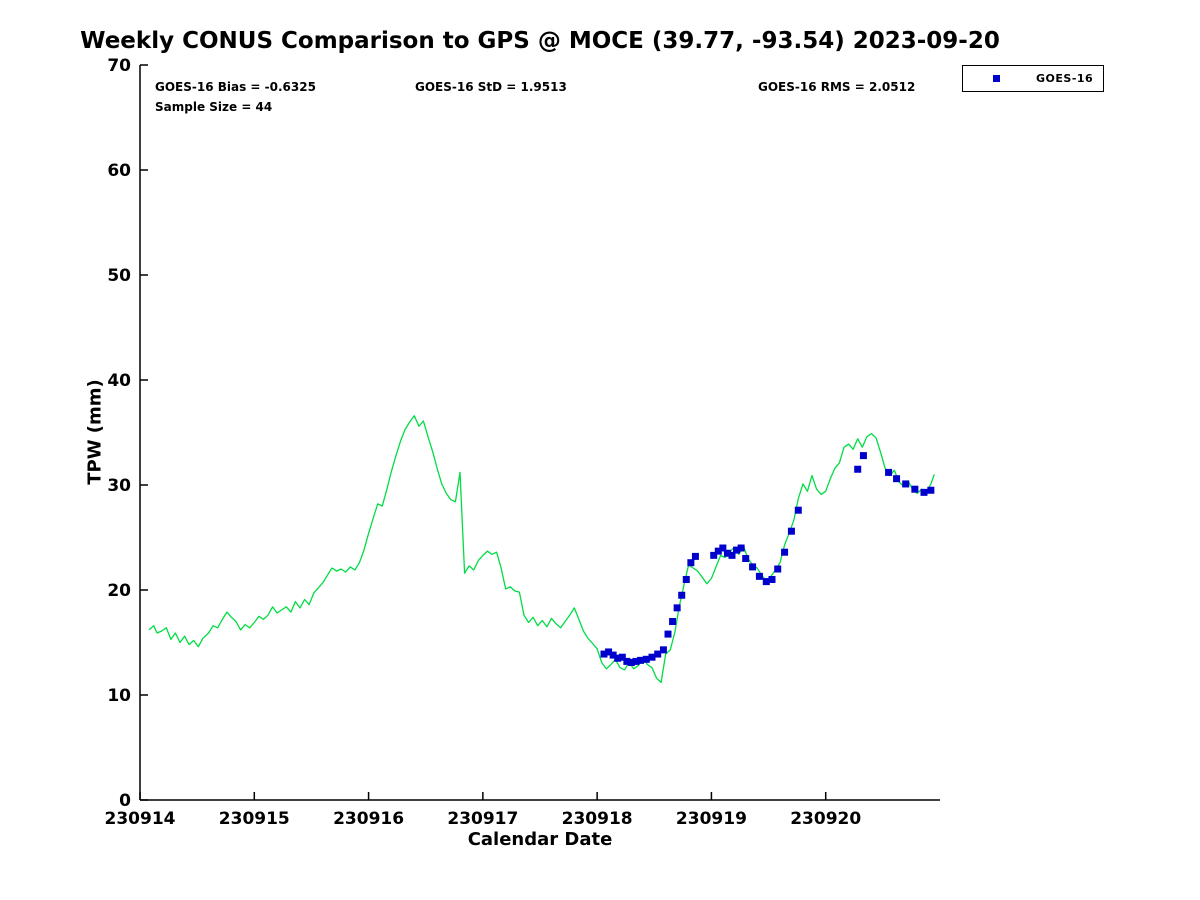  Describe the element at coordinates (491, 87) in the screenshot. I see `stat-std: GOES-16 StD = 1.9513` at that location.